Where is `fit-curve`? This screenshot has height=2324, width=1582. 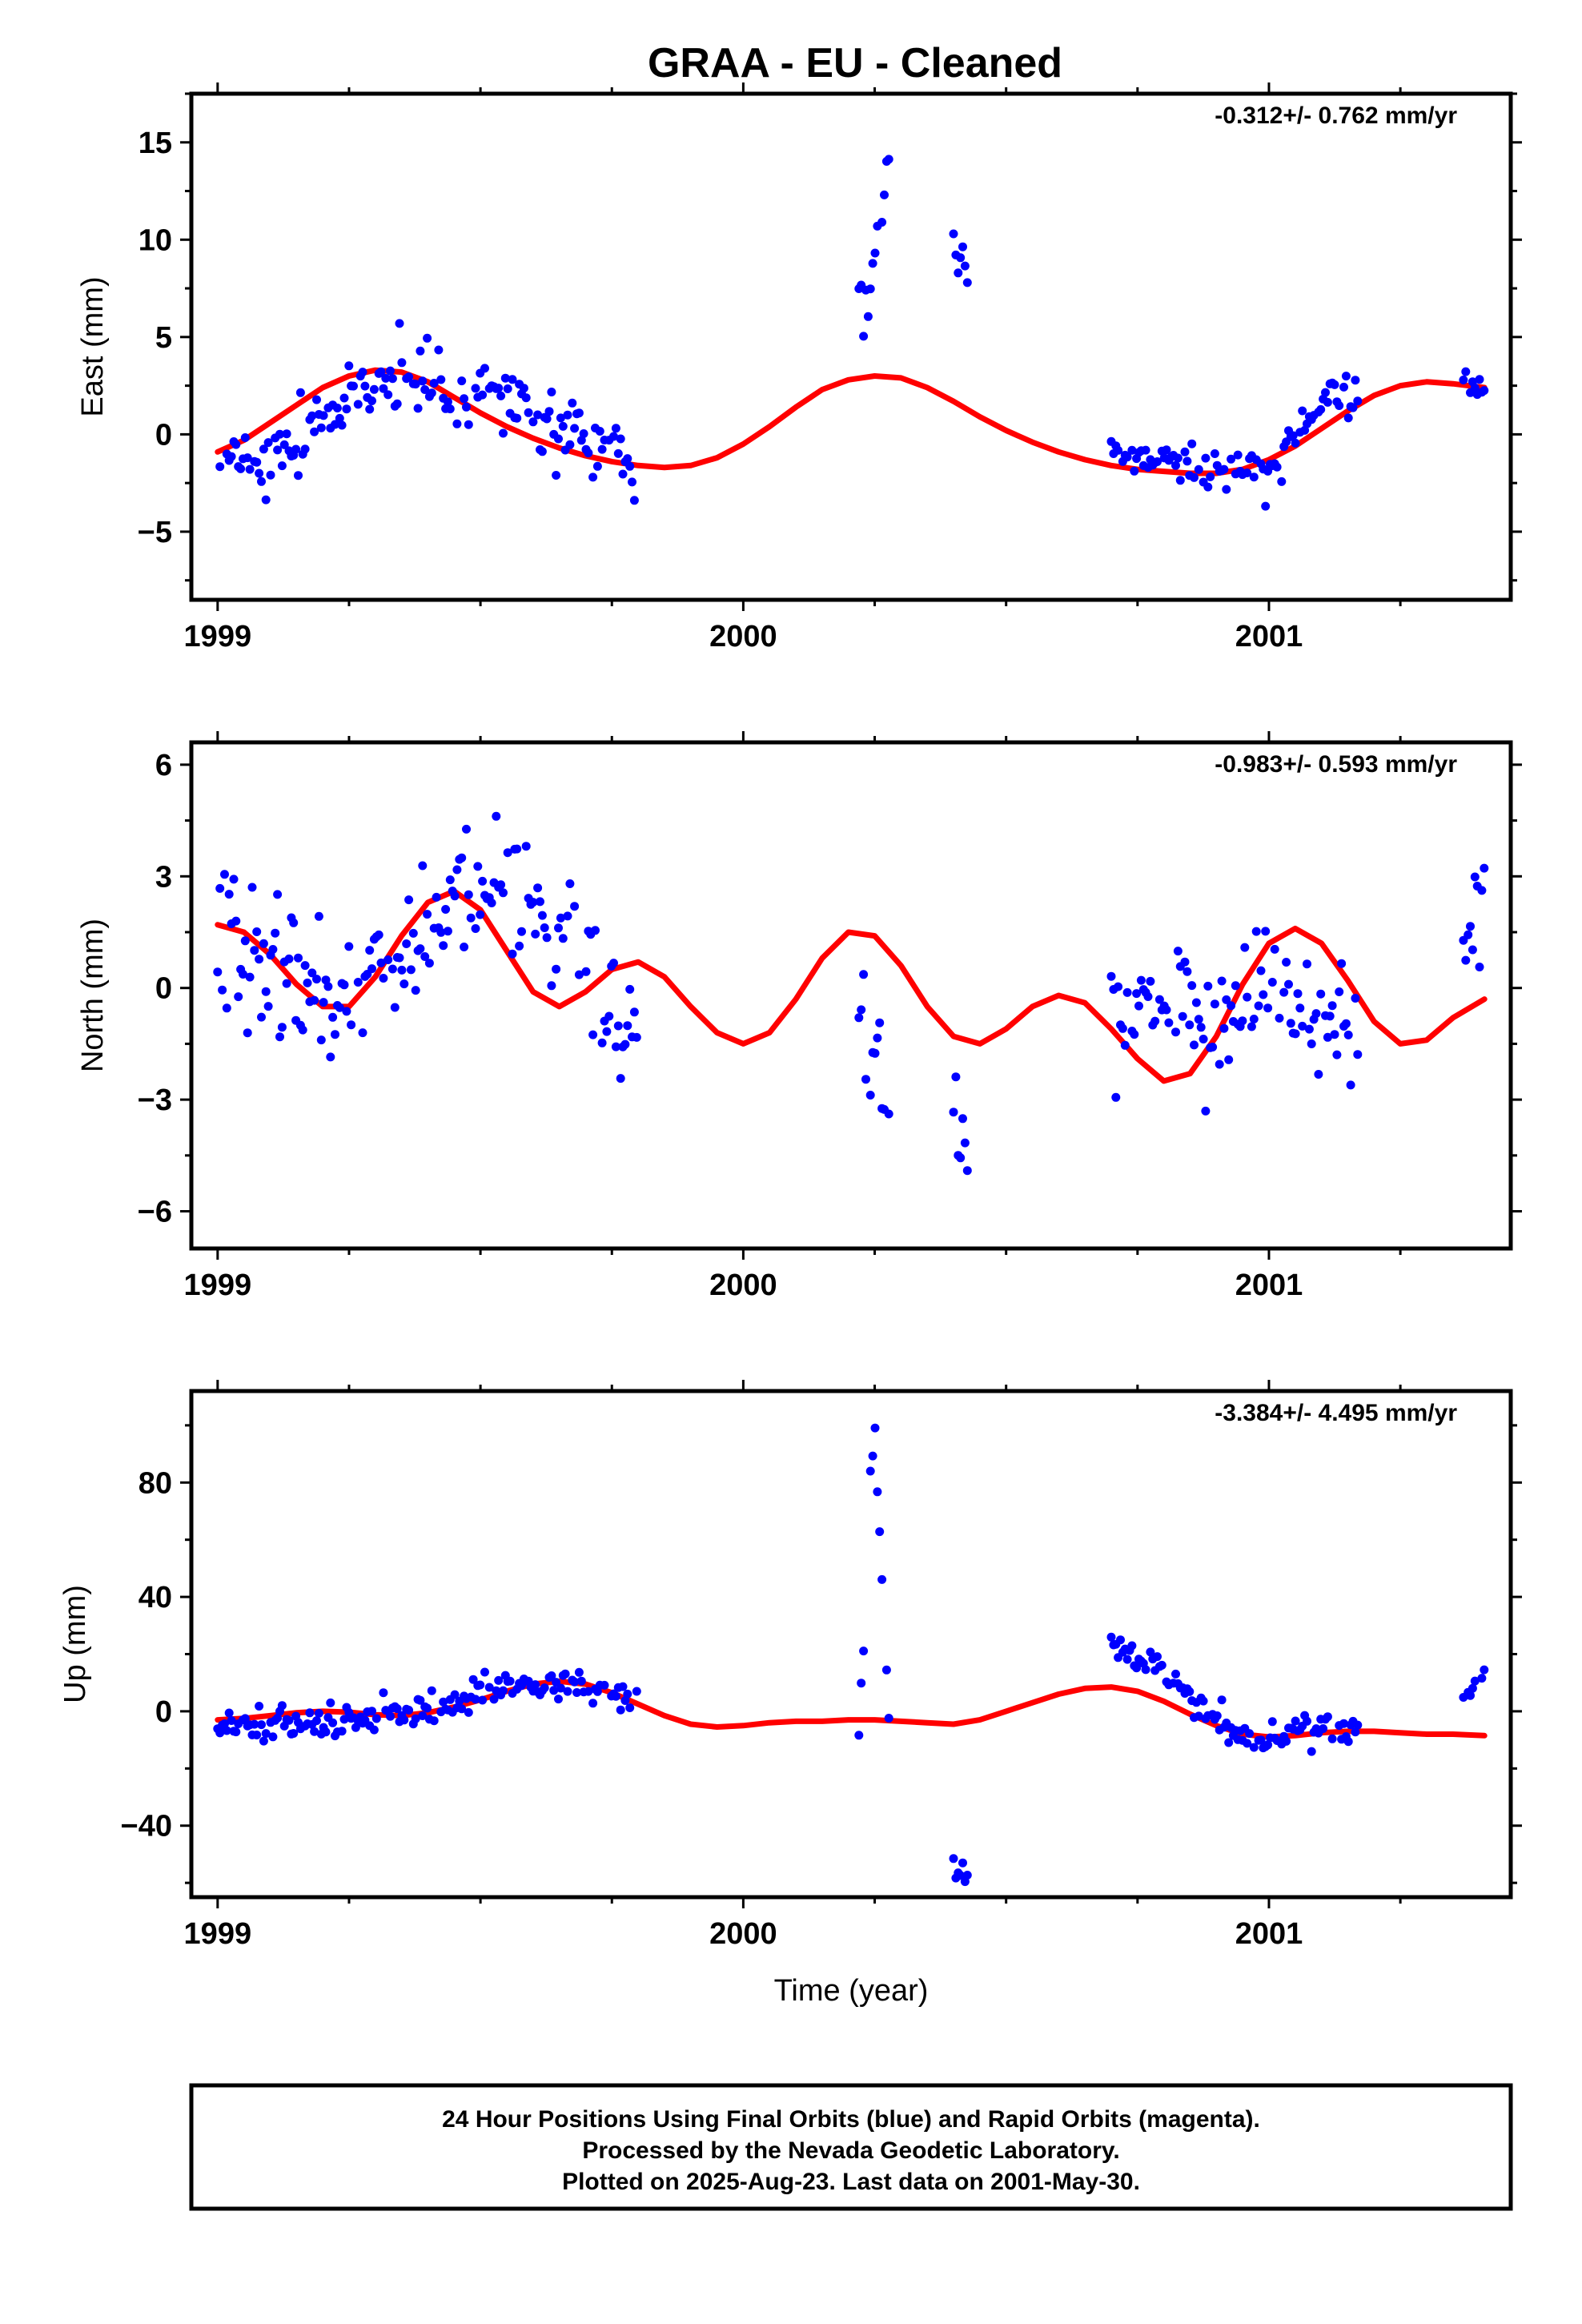
fit-curve is located at coordinates (851, 422).